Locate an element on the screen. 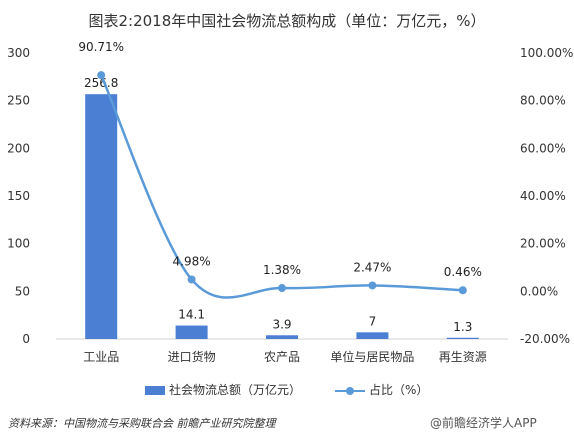 The image size is (574, 444). category-label: 进口货物 is located at coordinates (192, 356).